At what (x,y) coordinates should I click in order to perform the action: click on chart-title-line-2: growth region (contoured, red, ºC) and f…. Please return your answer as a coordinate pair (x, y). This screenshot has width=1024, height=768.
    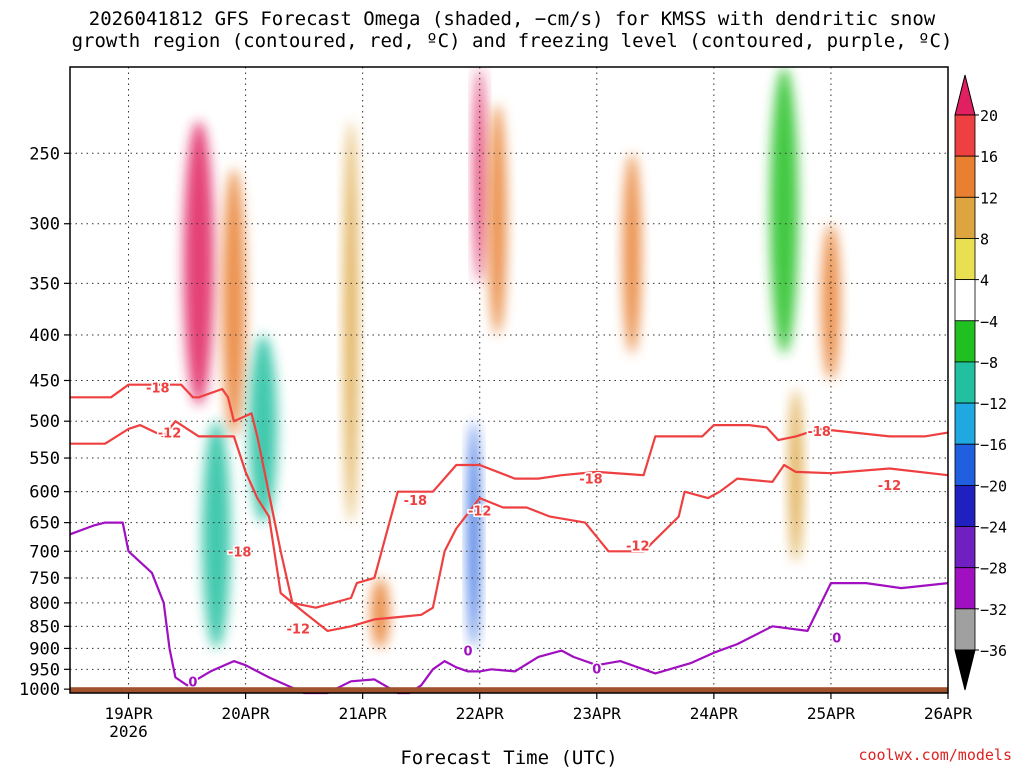
    Looking at the image, I should click on (512, 41).